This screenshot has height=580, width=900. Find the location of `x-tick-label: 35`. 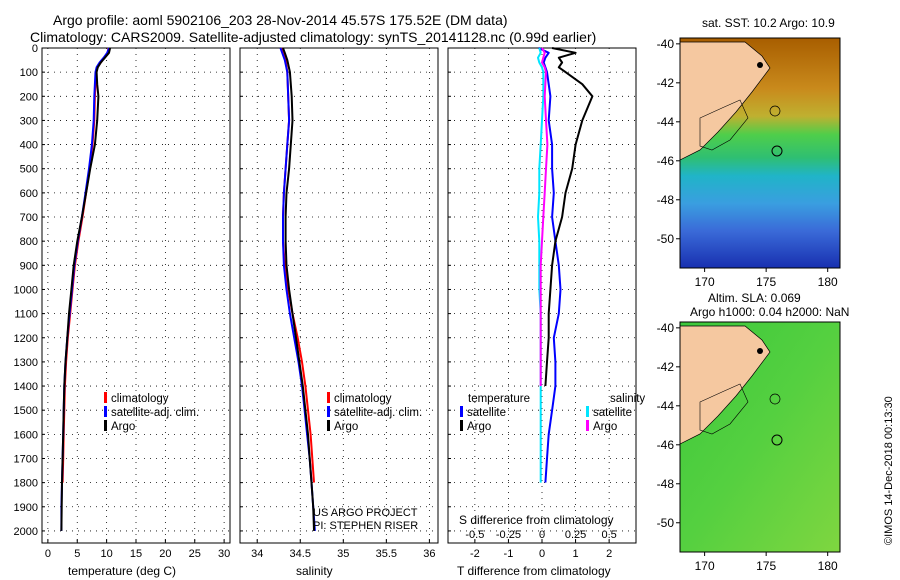

x-tick-label: 35 is located at coordinates (343, 554).